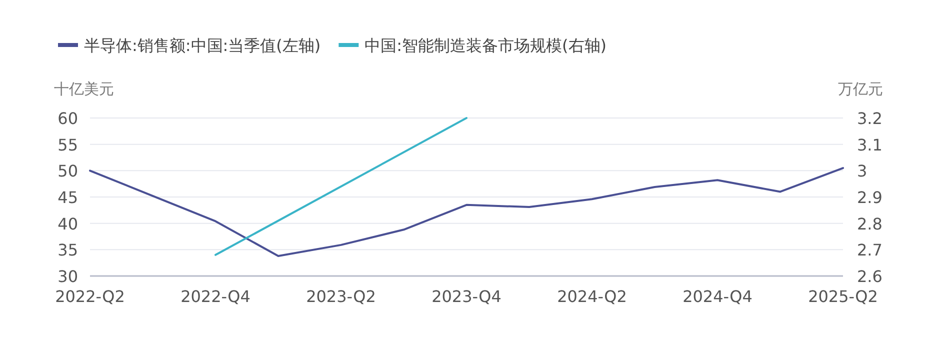 This screenshot has width=937, height=339. I want to click on y-axis-title: 十亿美元, so click(84, 89).